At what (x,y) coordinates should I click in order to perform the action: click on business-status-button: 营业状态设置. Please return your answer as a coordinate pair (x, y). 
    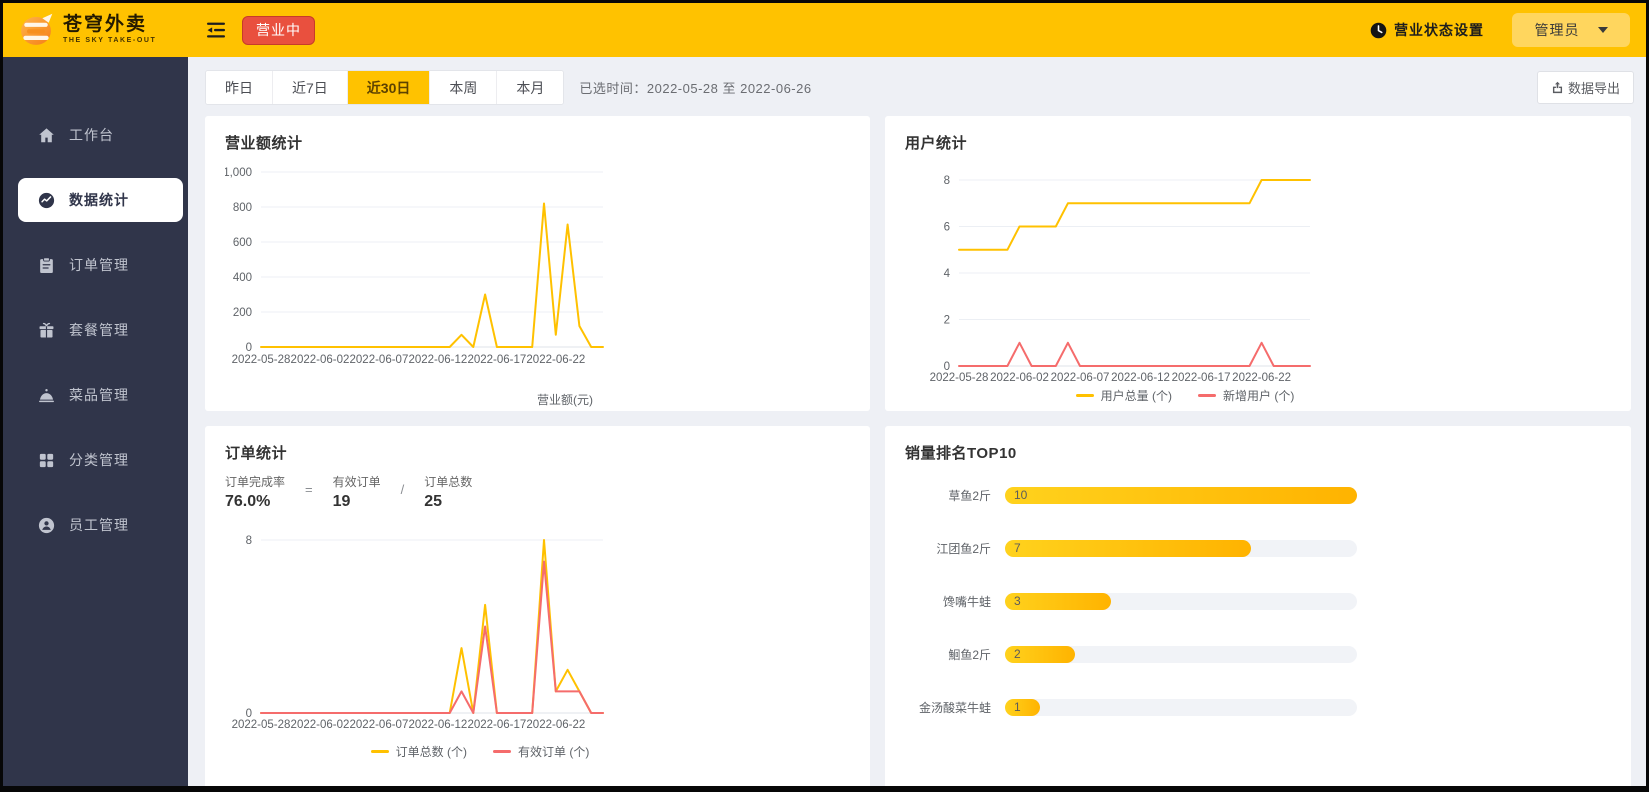
    Looking at the image, I should click on (1427, 30).